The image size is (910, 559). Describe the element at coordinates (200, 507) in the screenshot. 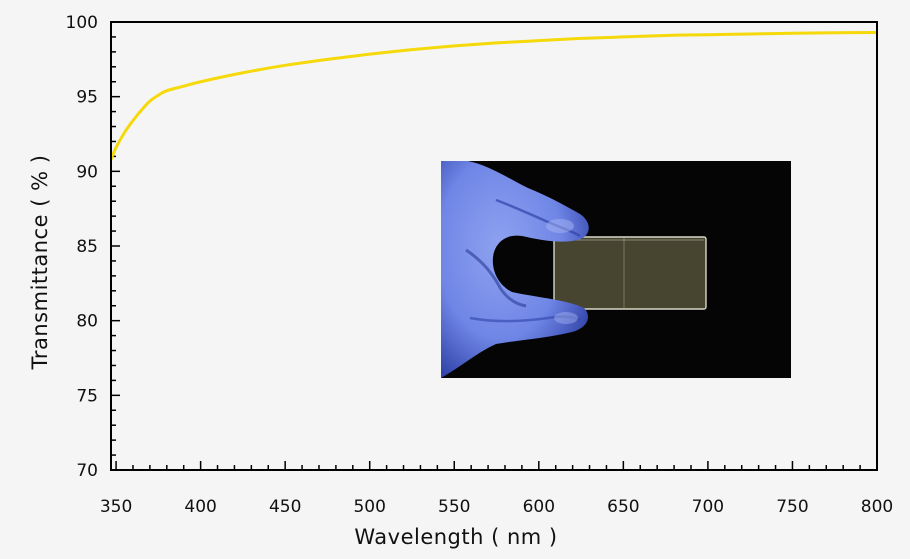

I see `x-tick-label: 400` at that location.